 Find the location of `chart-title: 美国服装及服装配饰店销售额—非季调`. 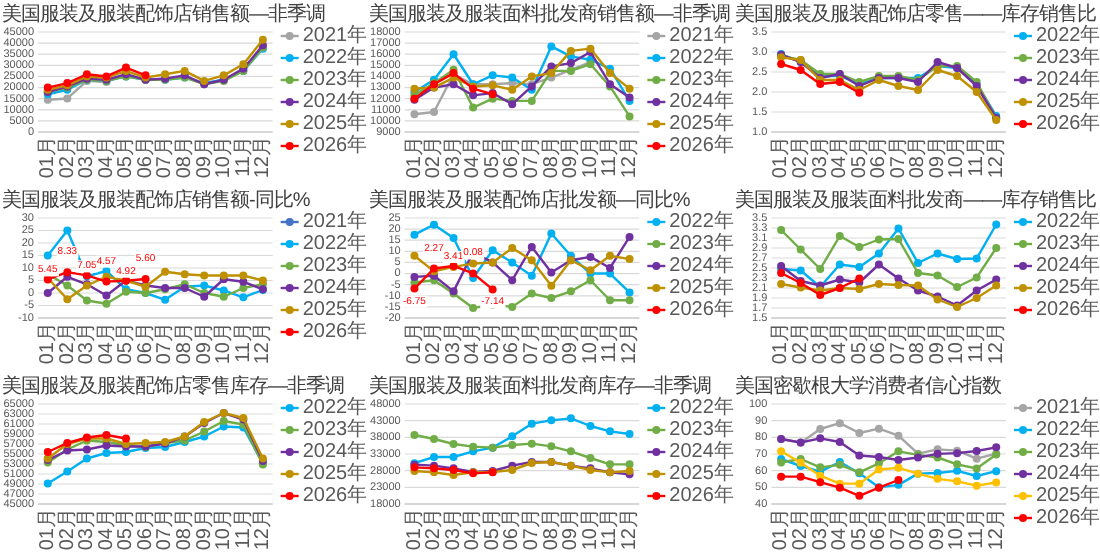

chart-title: 美国服装及服装配饰店销售额—非季调 is located at coordinates (164, 14).